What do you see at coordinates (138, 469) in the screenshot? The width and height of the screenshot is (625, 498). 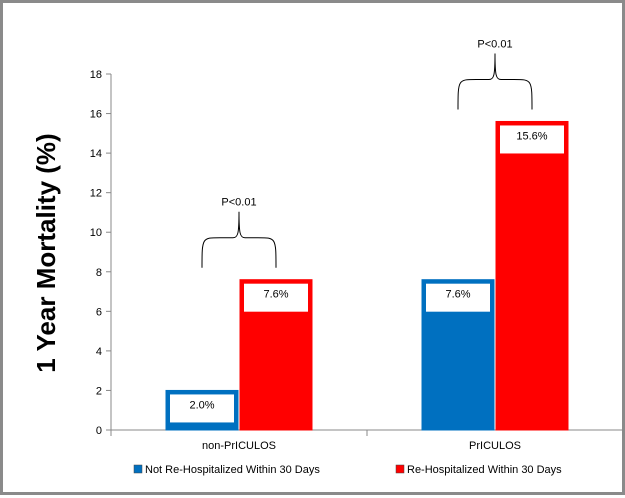 I see `legend-swatch-not-rehospitalized` at bounding box center [138, 469].